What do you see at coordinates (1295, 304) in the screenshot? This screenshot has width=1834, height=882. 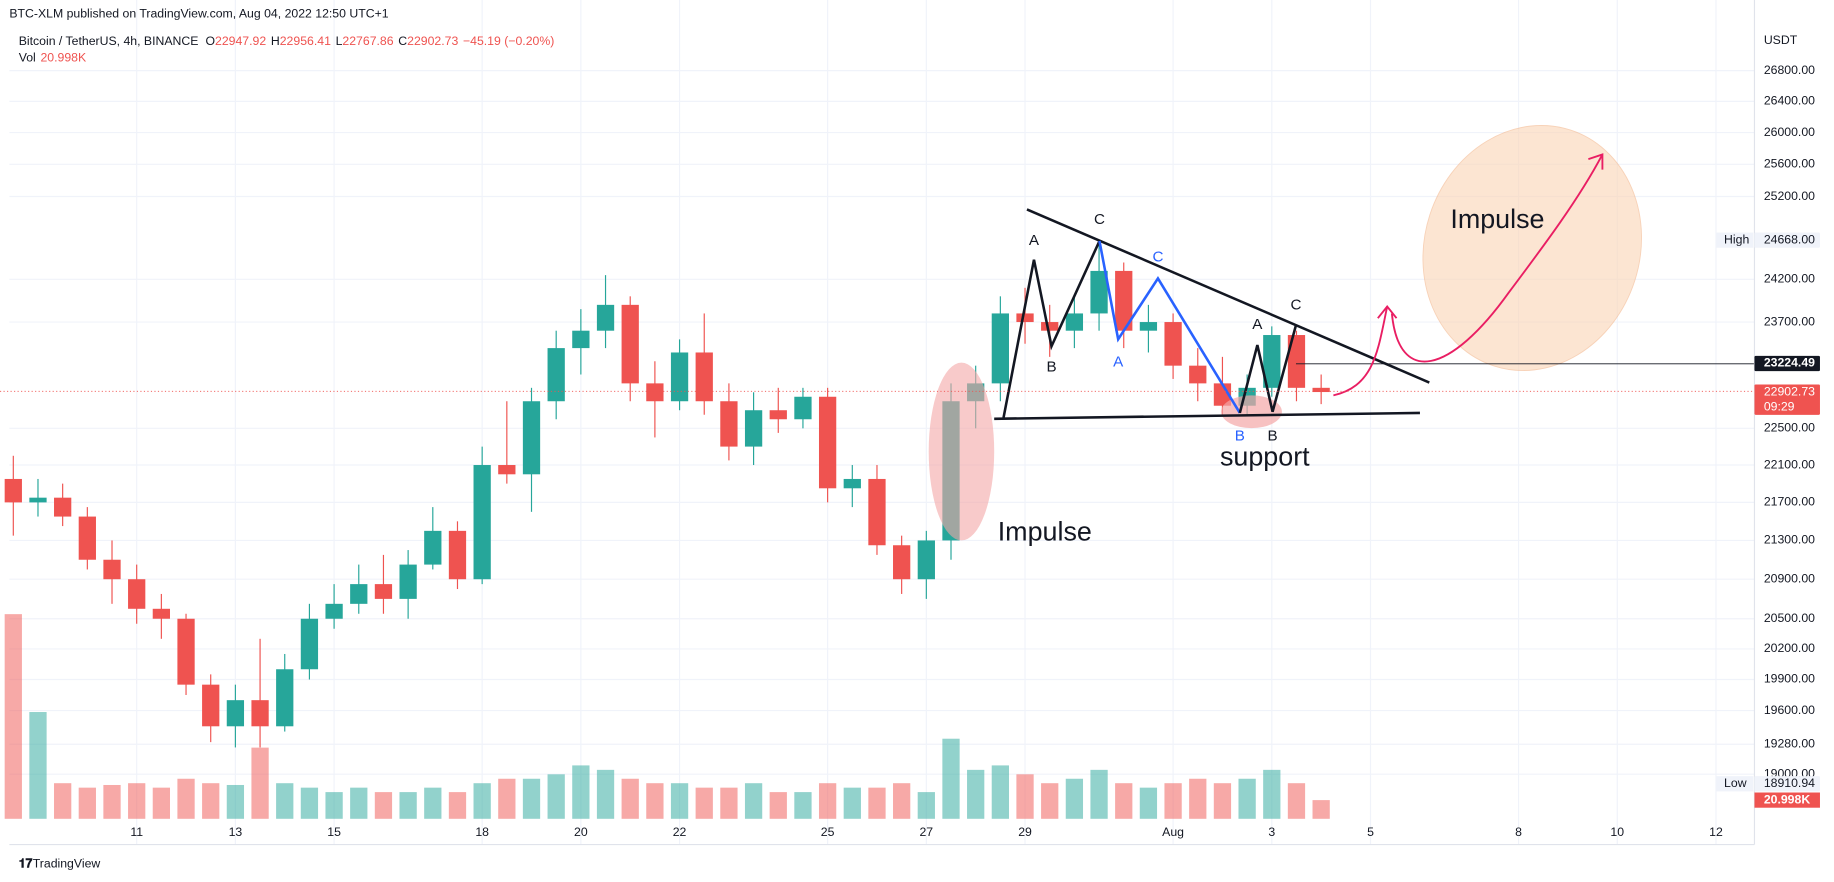 I see `wave-label: C` at bounding box center [1295, 304].